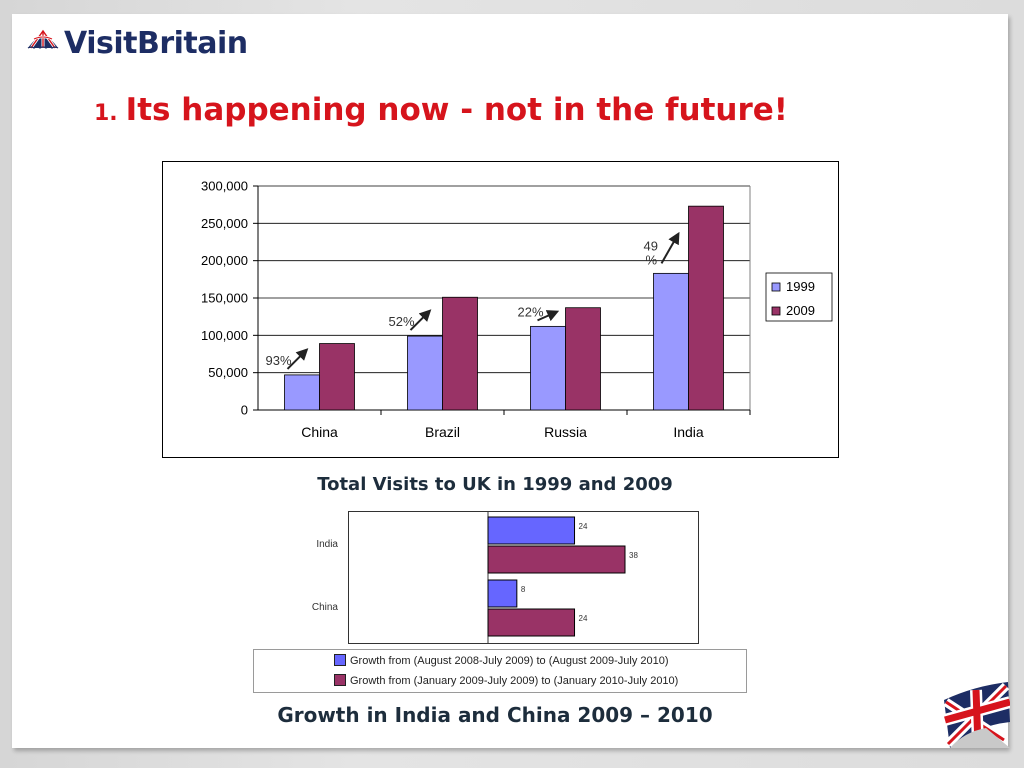 The width and height of the screenshot is (1024, 768). Describe the element at coordinates (156, 43) in the screenshot. I see `logo-text: VisitBritain` at that location.